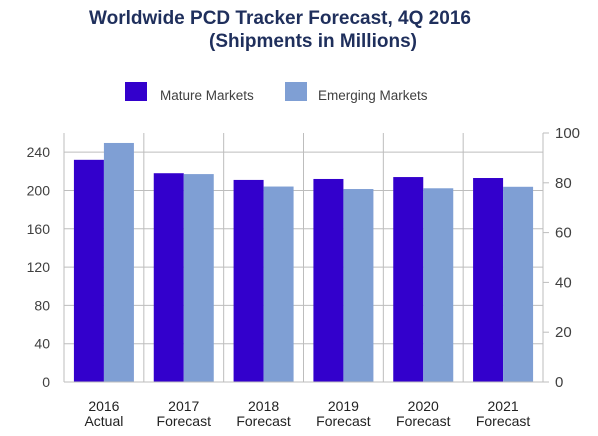  Describe the element at coordinates (358, 285) in the screenshot. I see `bar-emerging-markets-2019` at that location.